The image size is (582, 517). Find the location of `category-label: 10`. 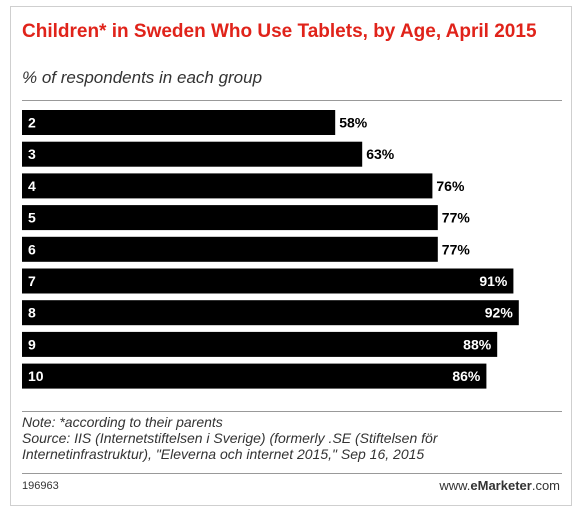

category-label: 10 is located at coordinates (36, 376).